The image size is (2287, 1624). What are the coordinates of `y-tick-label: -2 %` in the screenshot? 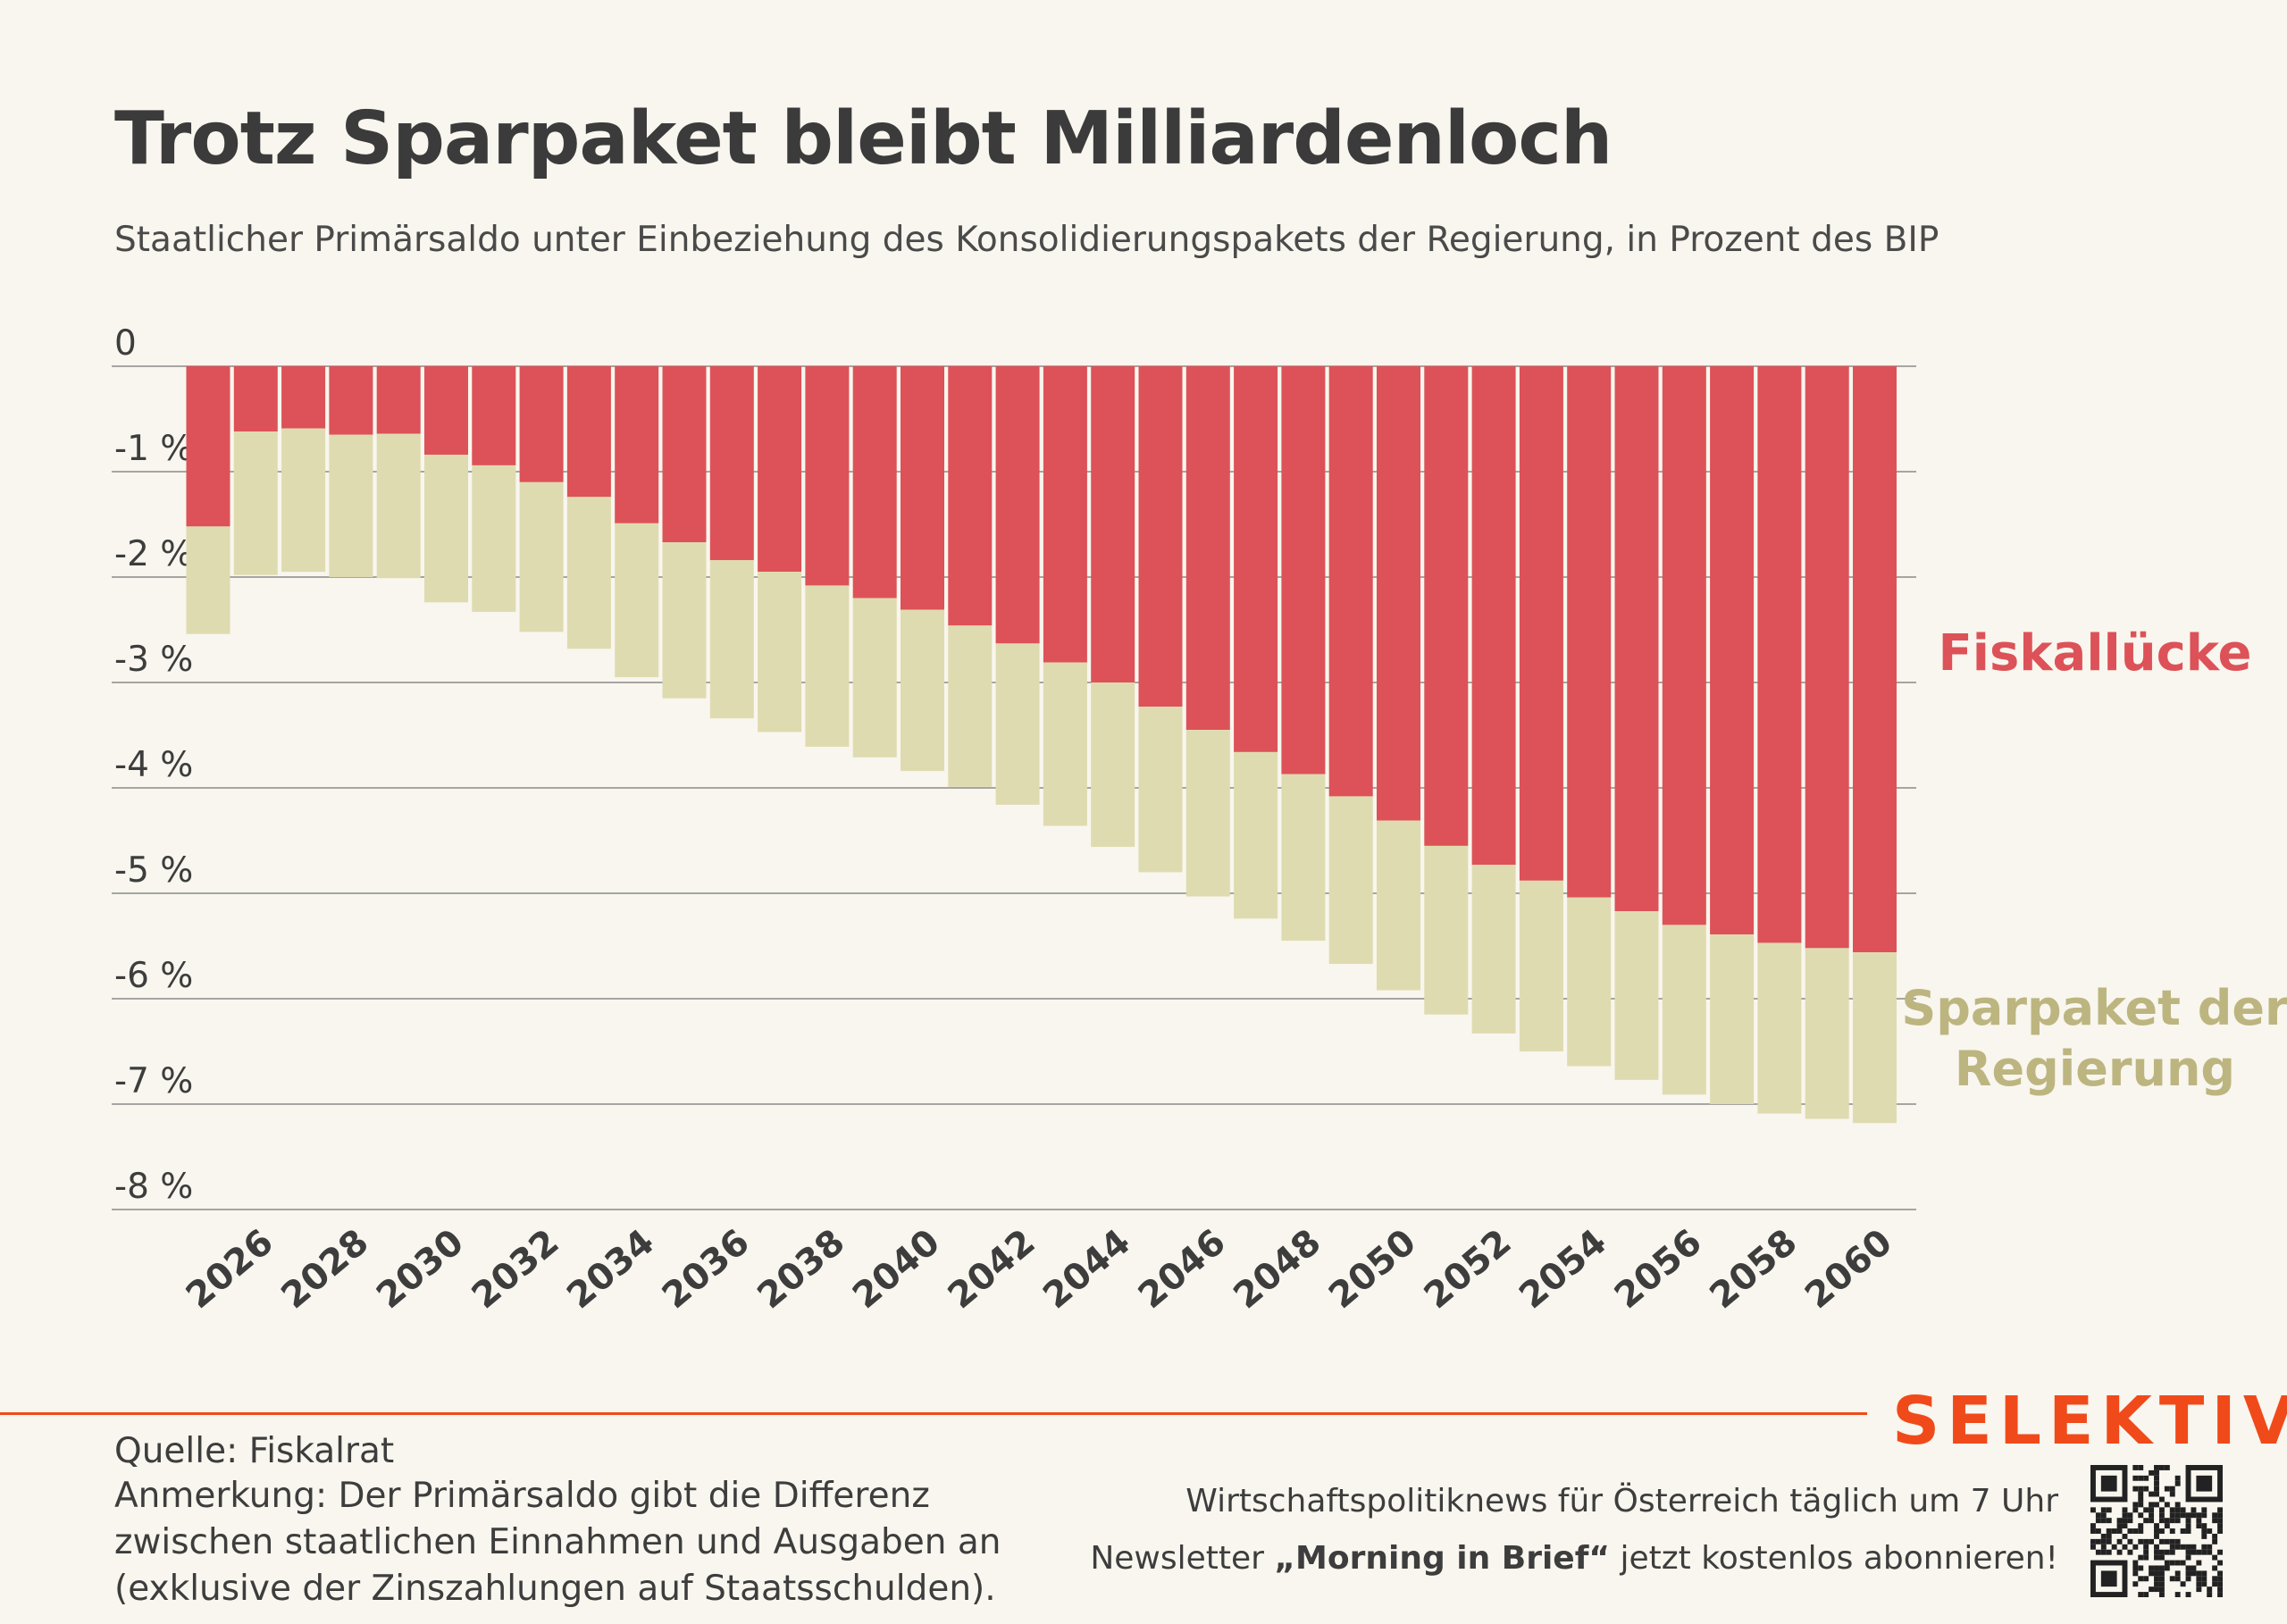 It's located at (153, 554).